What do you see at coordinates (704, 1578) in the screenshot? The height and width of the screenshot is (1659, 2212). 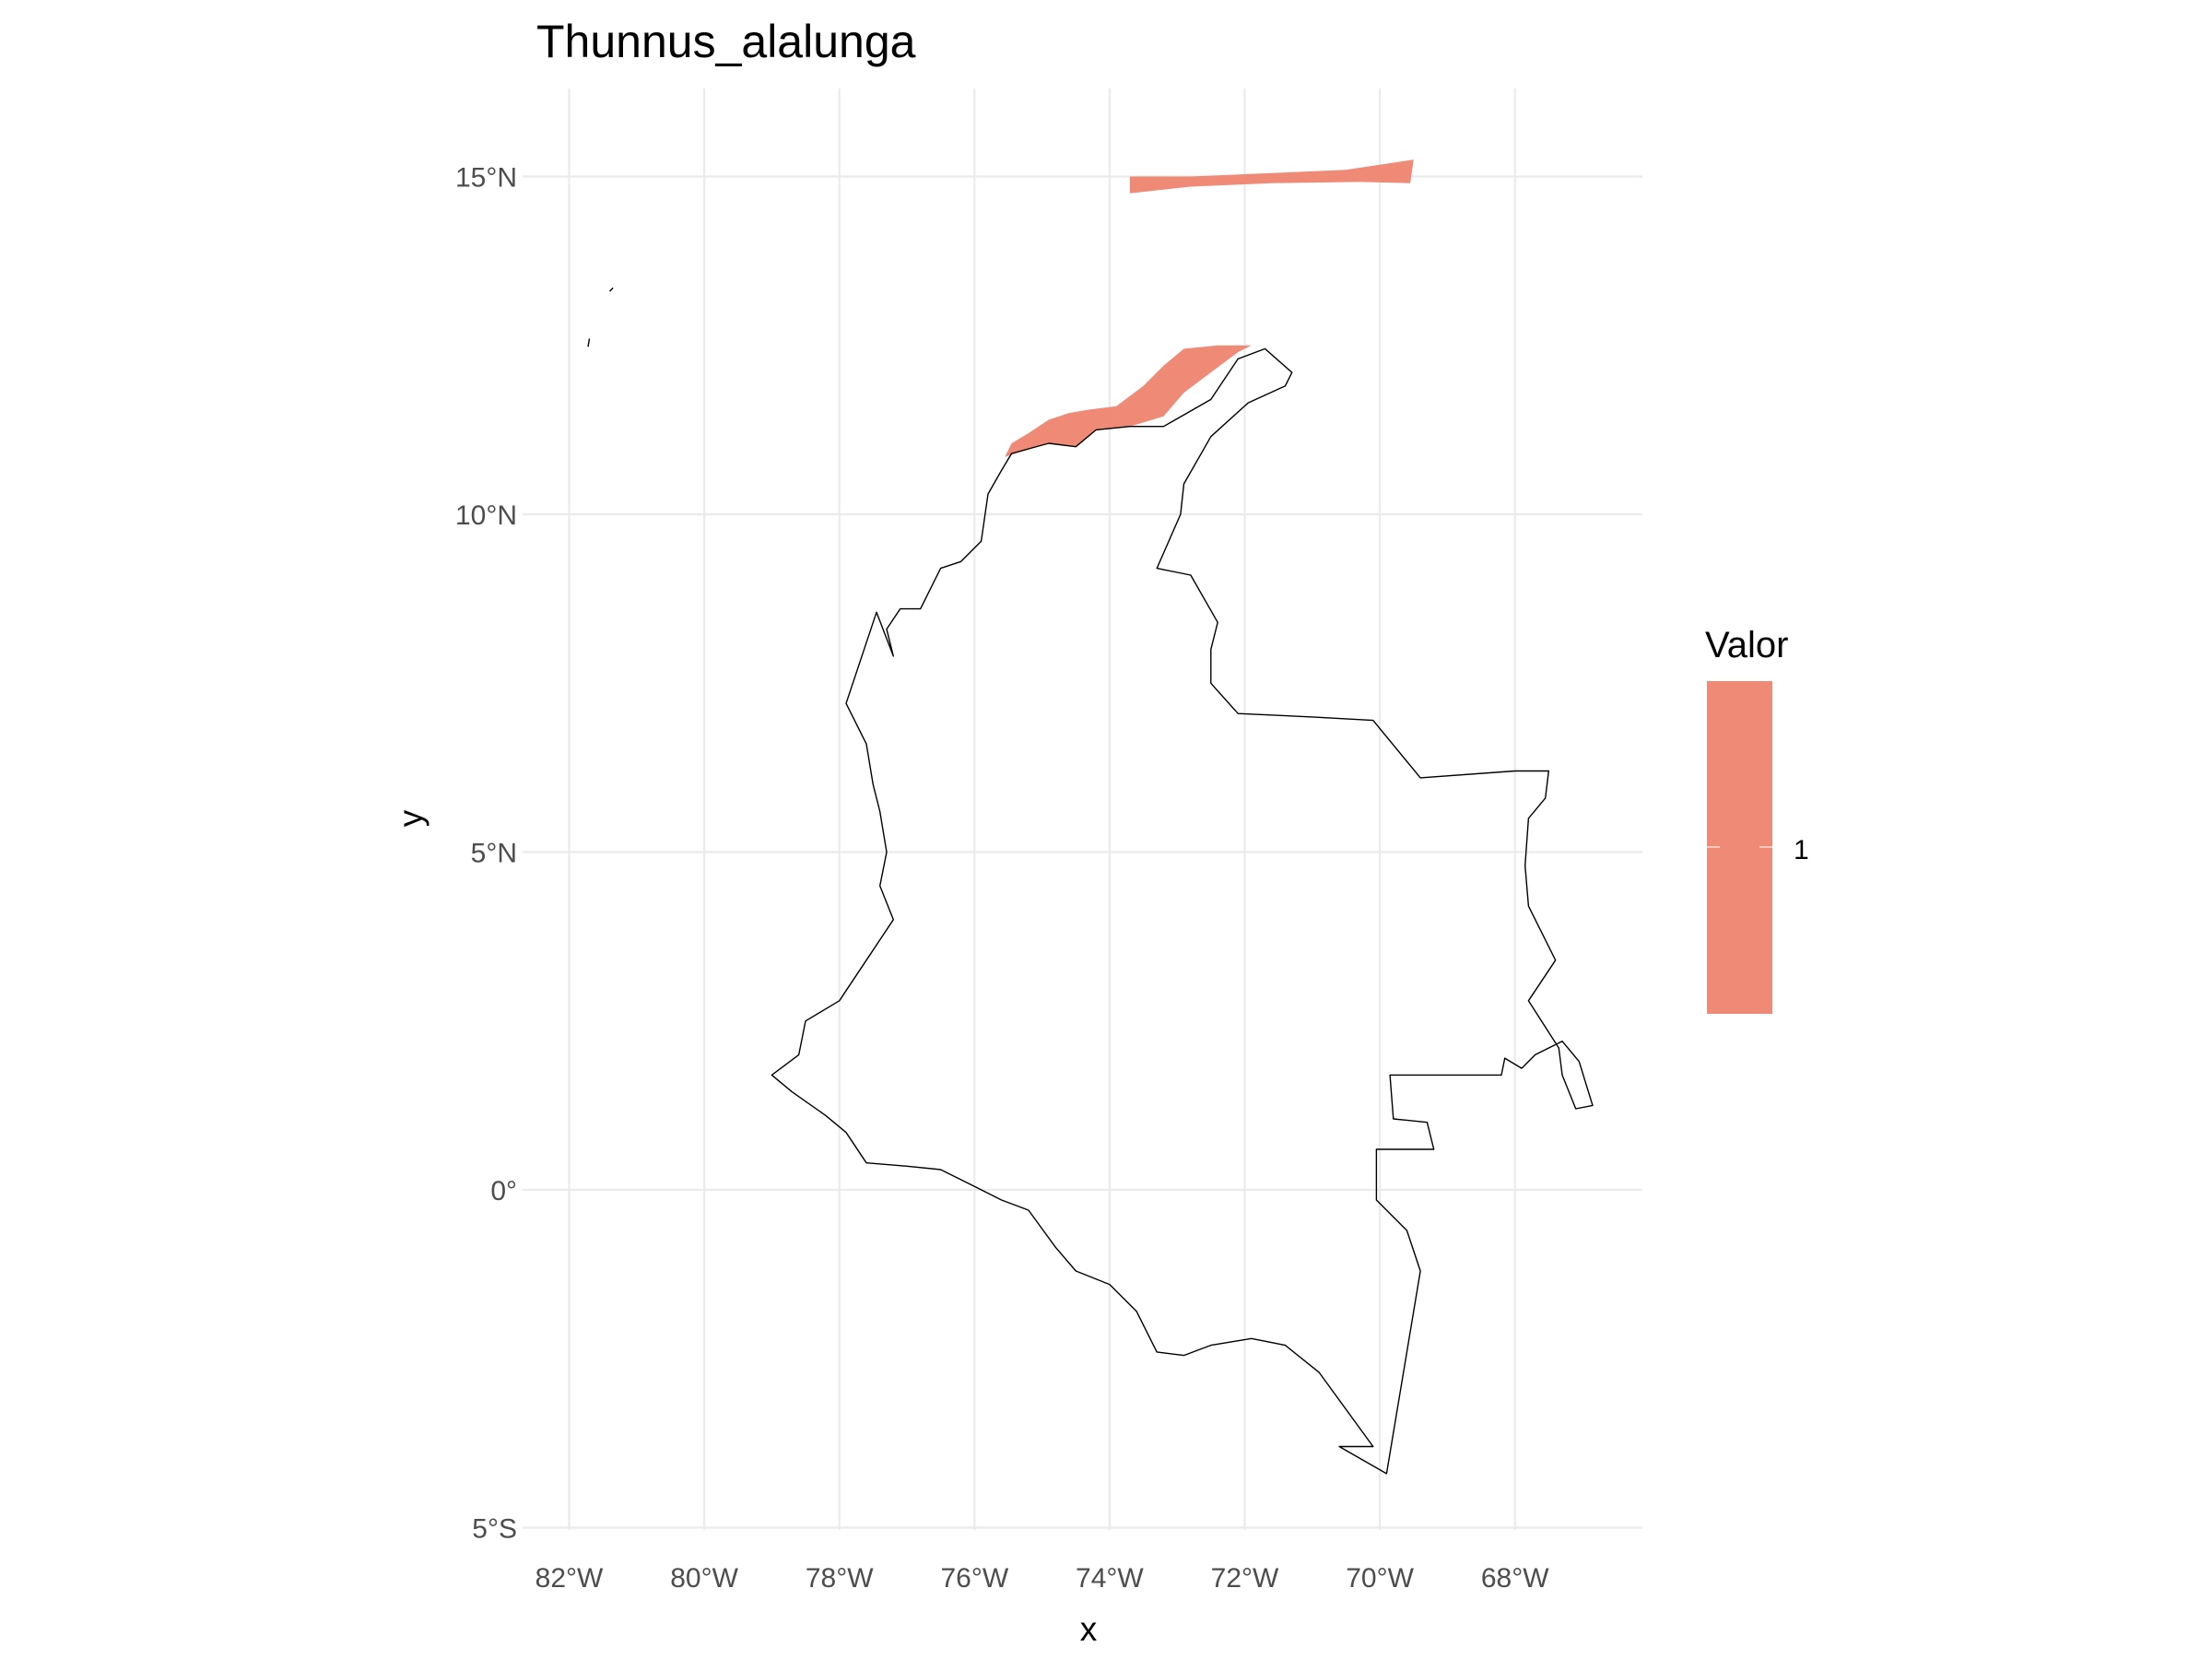 I see `x-tick-label-1: 80°W` at bounding box center [704, 1578].